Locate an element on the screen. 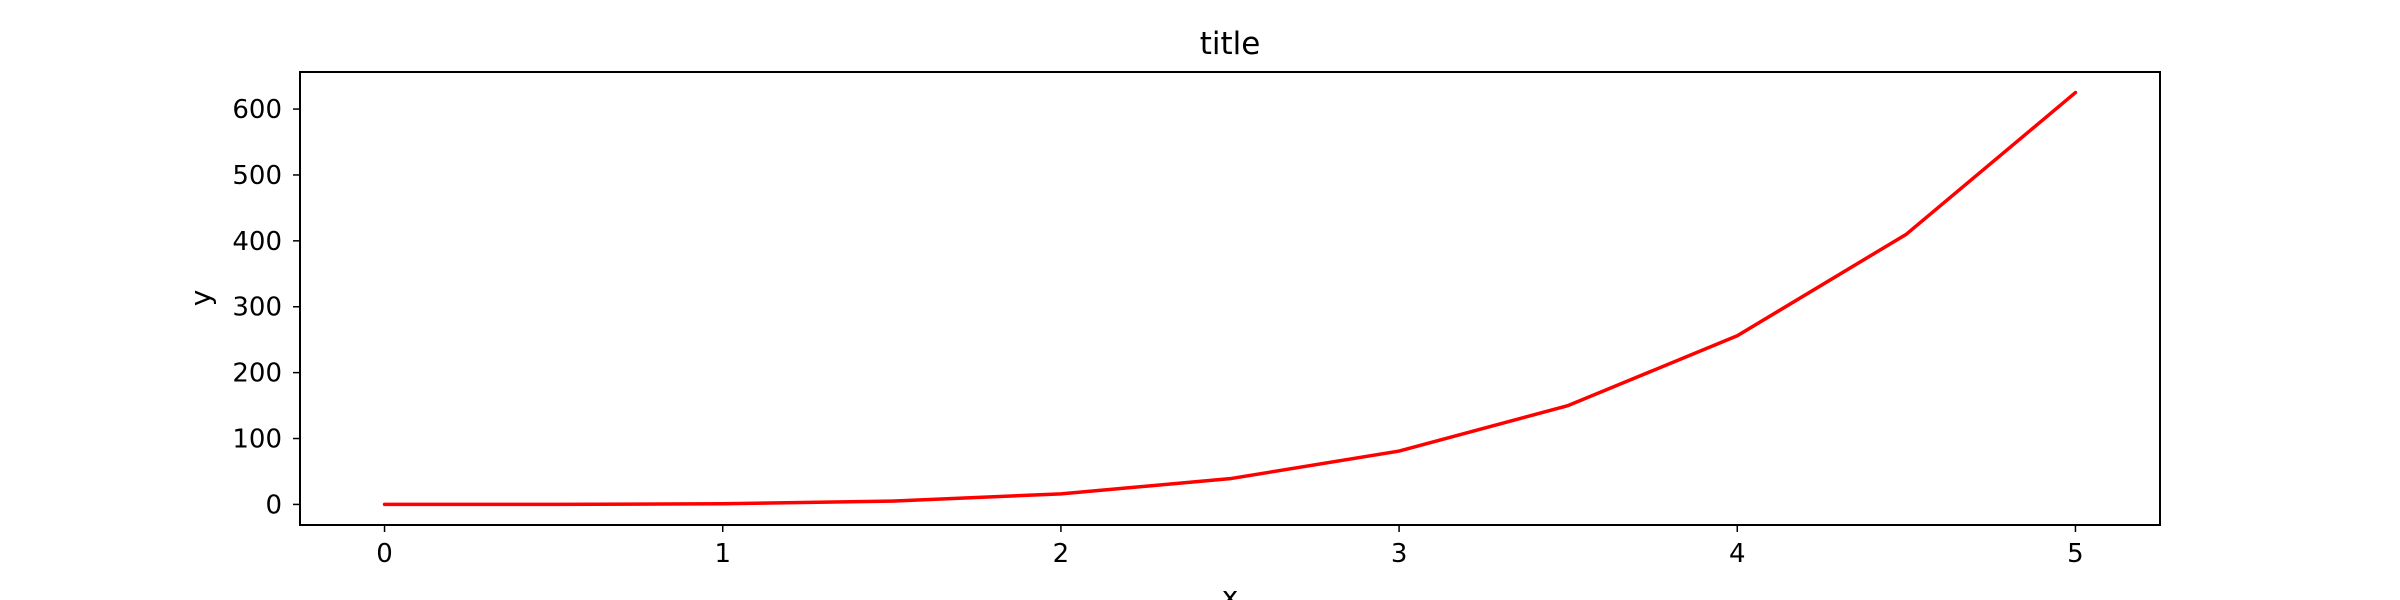 The height and width of the screenshot is (600, 2400). y-tick-label: 100 is located at coordinates (257, 440).